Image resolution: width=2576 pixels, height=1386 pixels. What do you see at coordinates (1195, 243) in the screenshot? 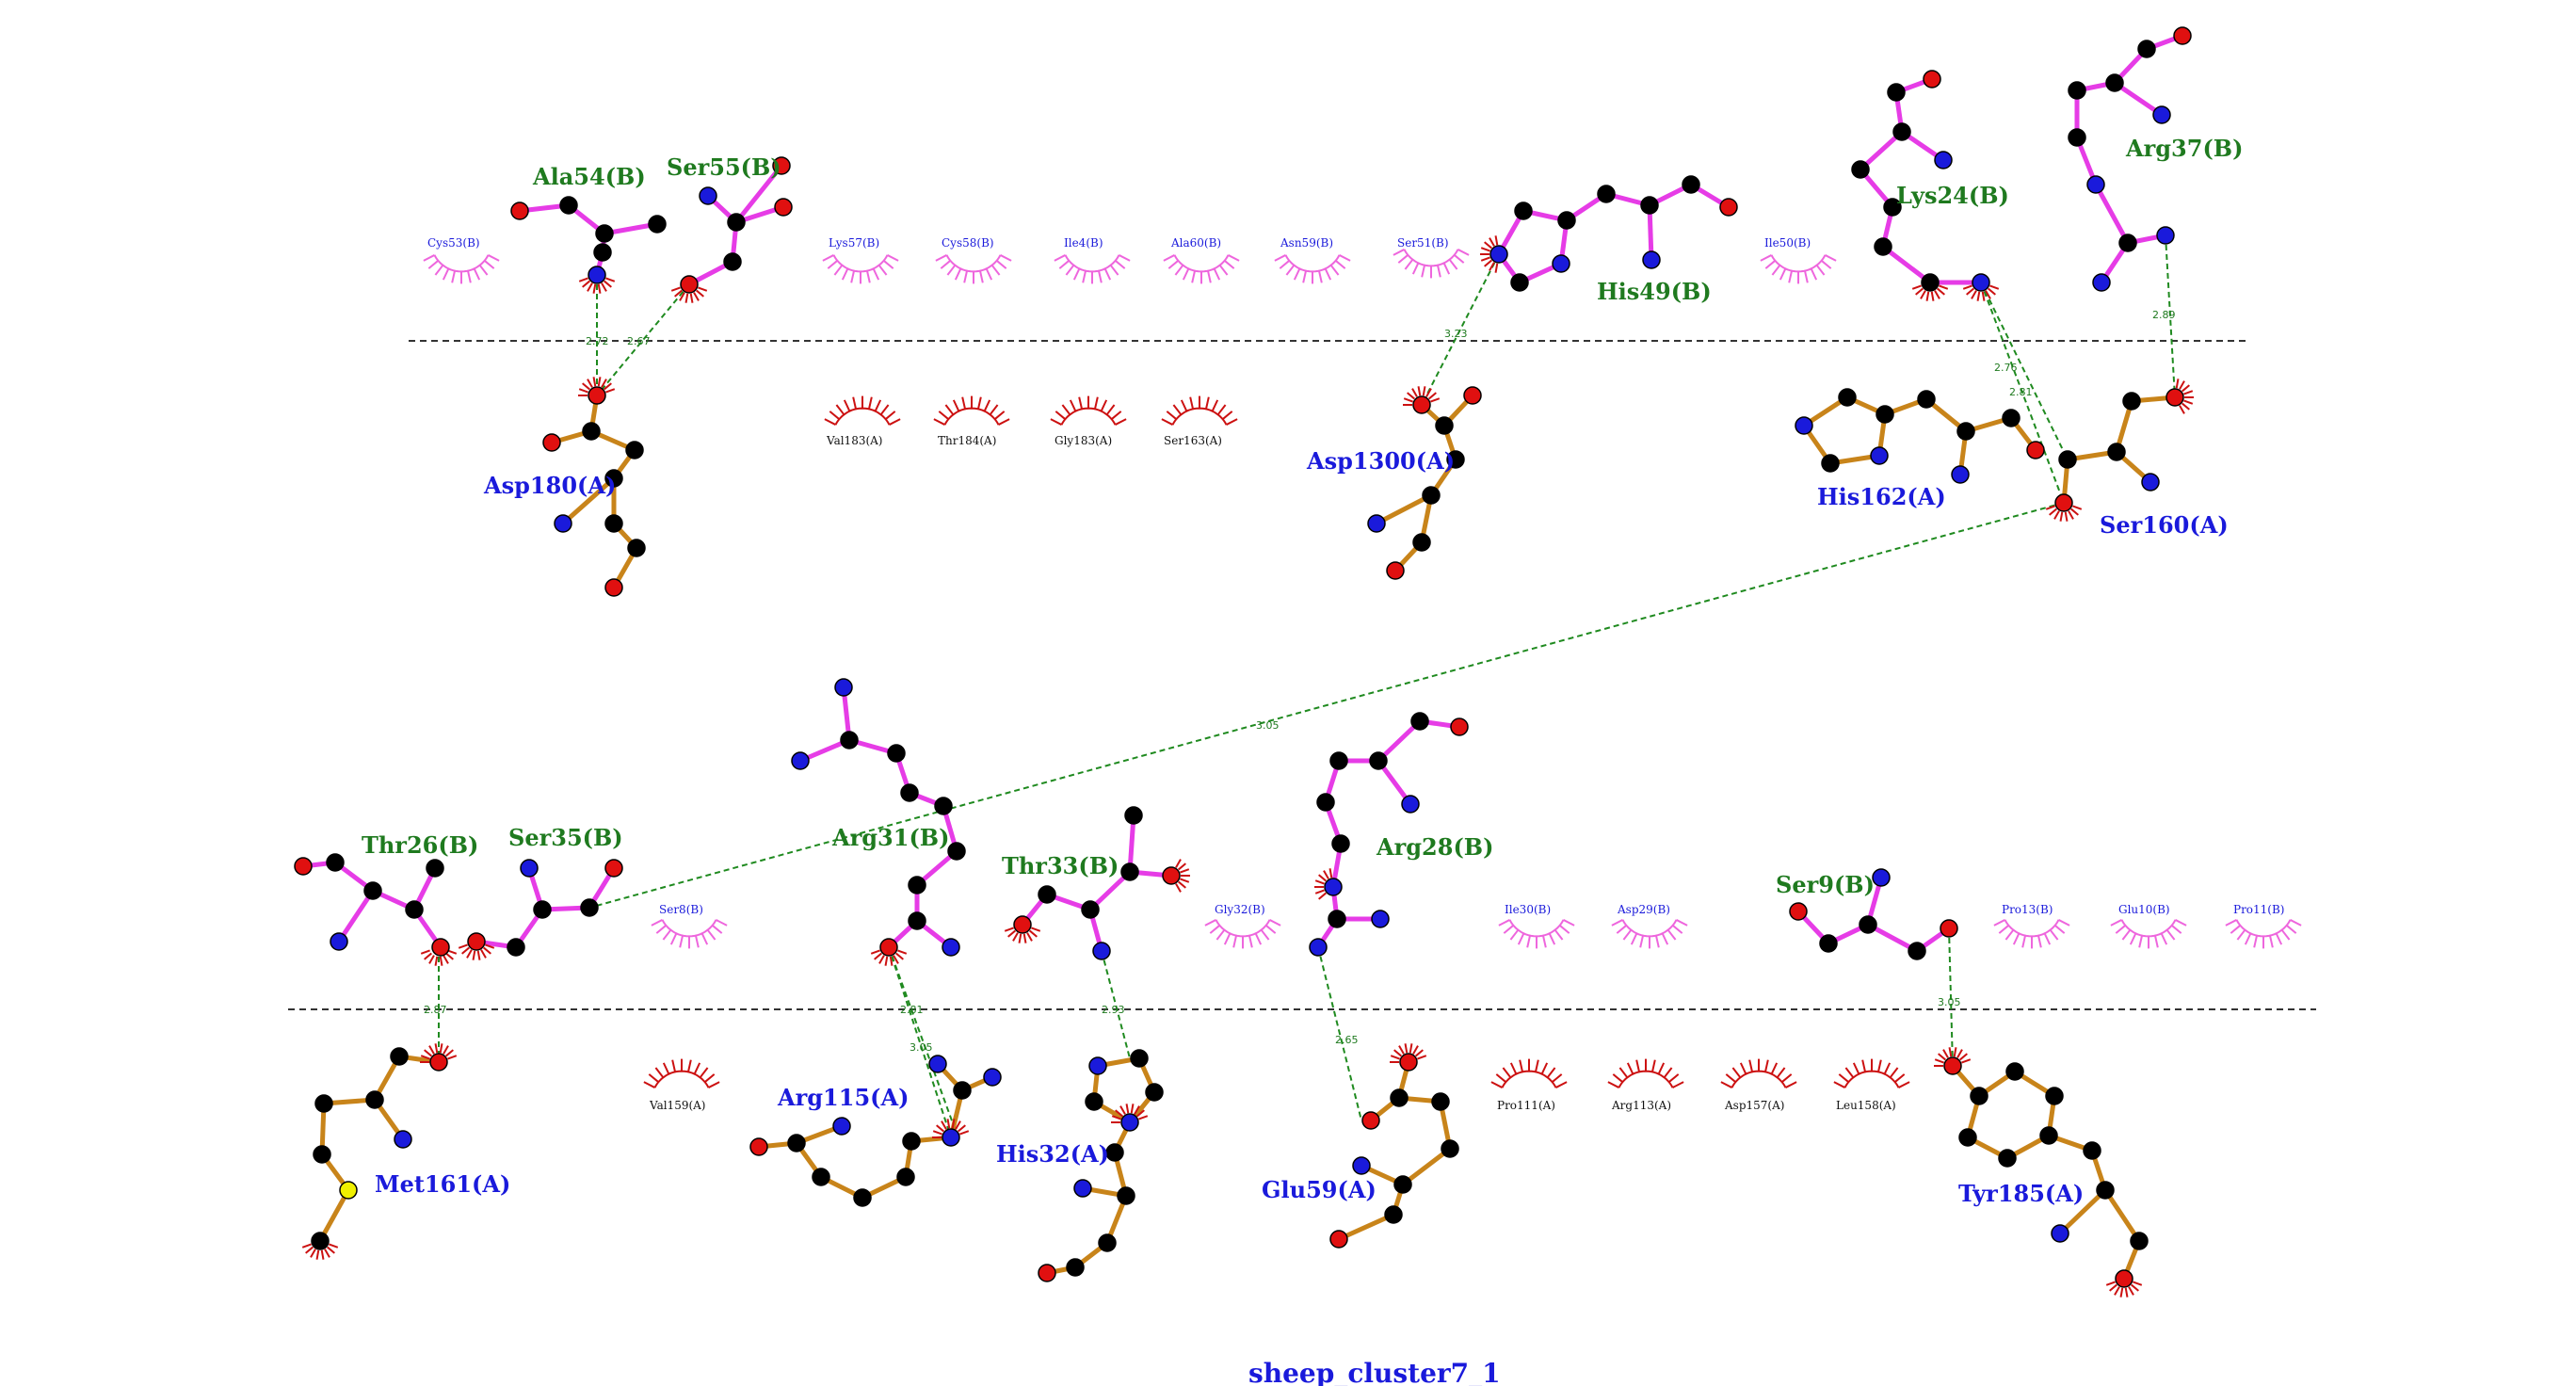
I see `hydrophobic-label: Ala60(B)` at bounding box center [1195, 243].